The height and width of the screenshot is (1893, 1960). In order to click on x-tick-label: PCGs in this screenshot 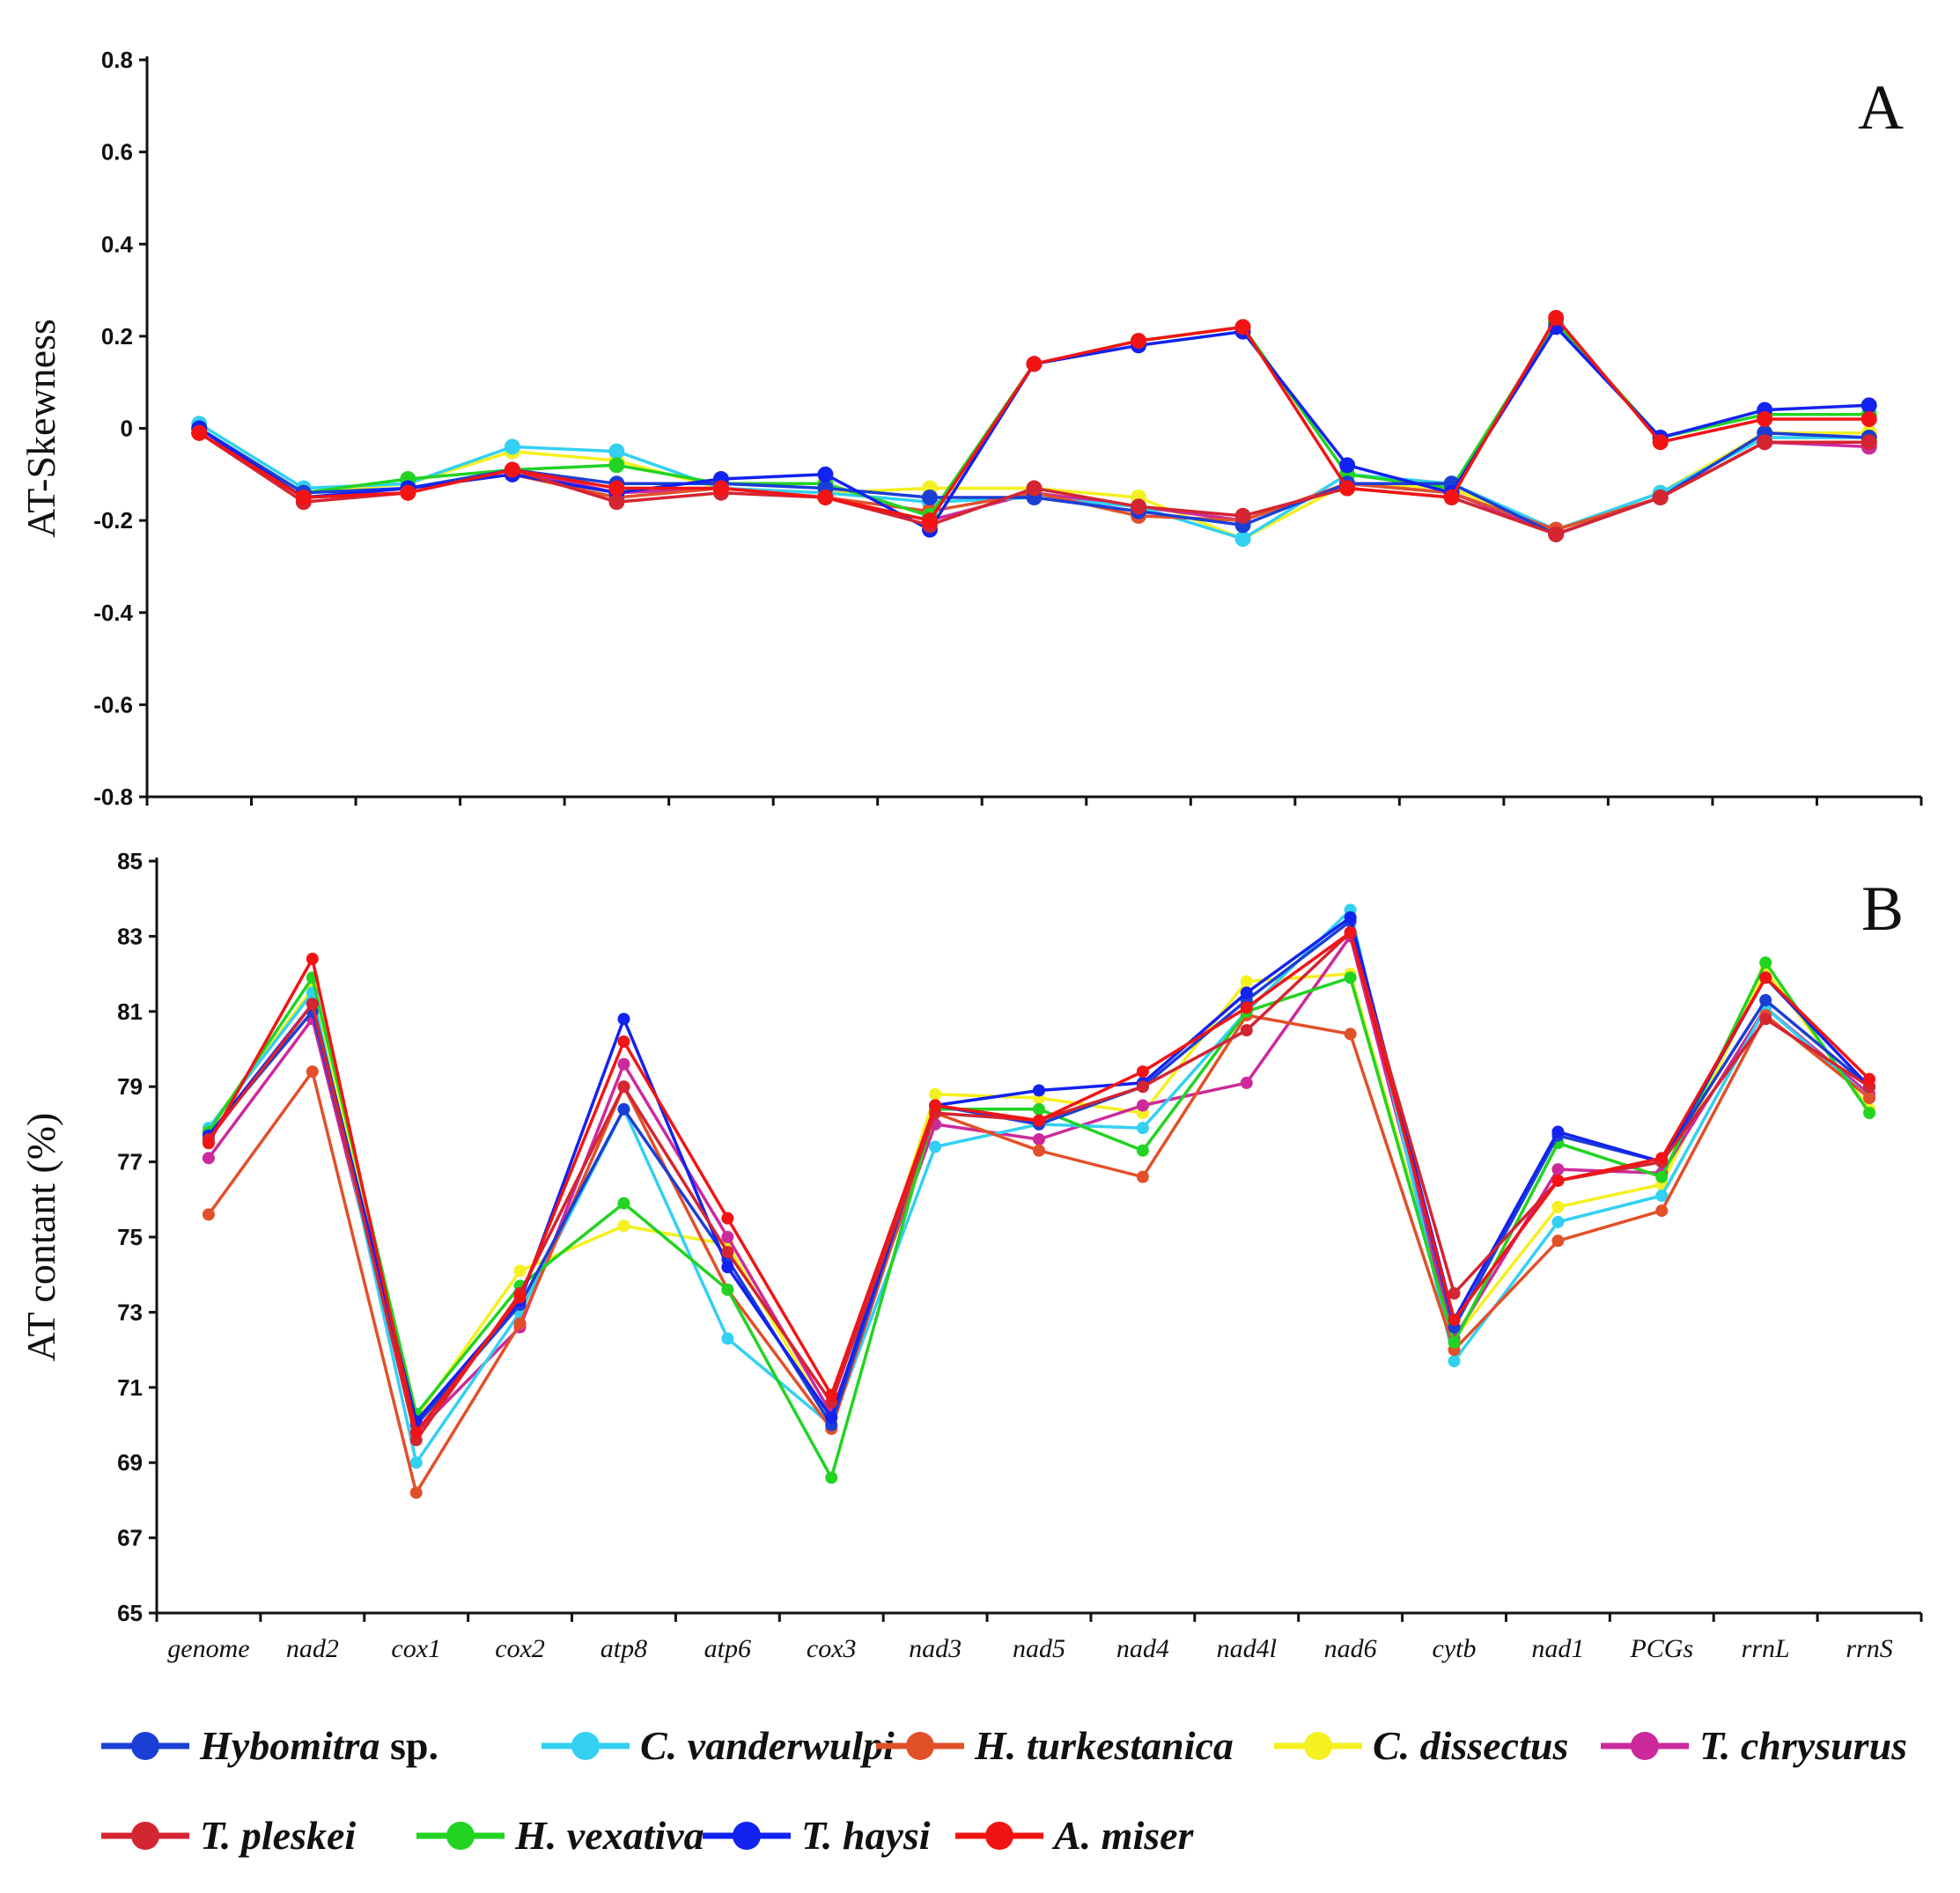, I will do `click(1661, 1649)`.